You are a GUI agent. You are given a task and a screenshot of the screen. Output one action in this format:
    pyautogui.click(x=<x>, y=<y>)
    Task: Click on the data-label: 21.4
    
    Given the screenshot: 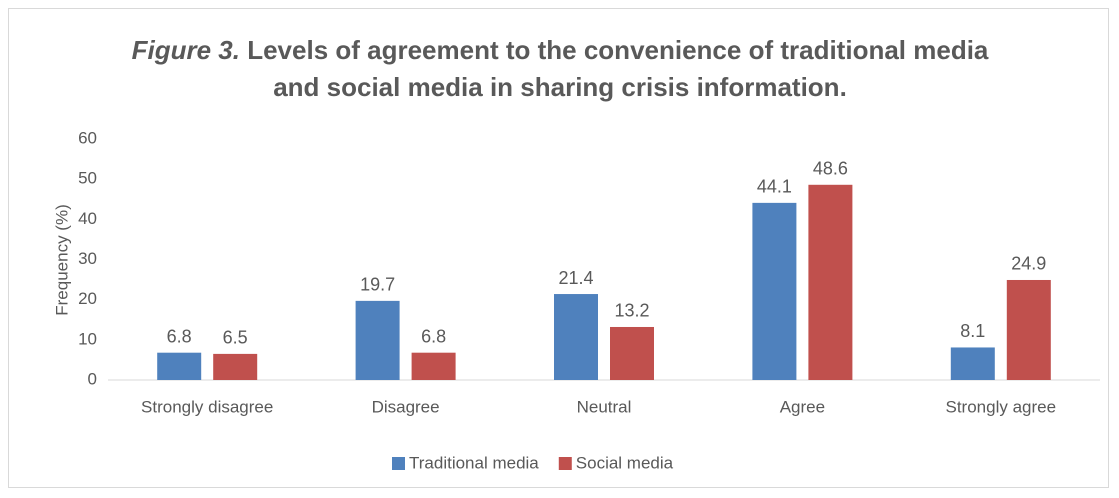 What is the action you would take?
    pyautogui.click(x=575, y=278)
    